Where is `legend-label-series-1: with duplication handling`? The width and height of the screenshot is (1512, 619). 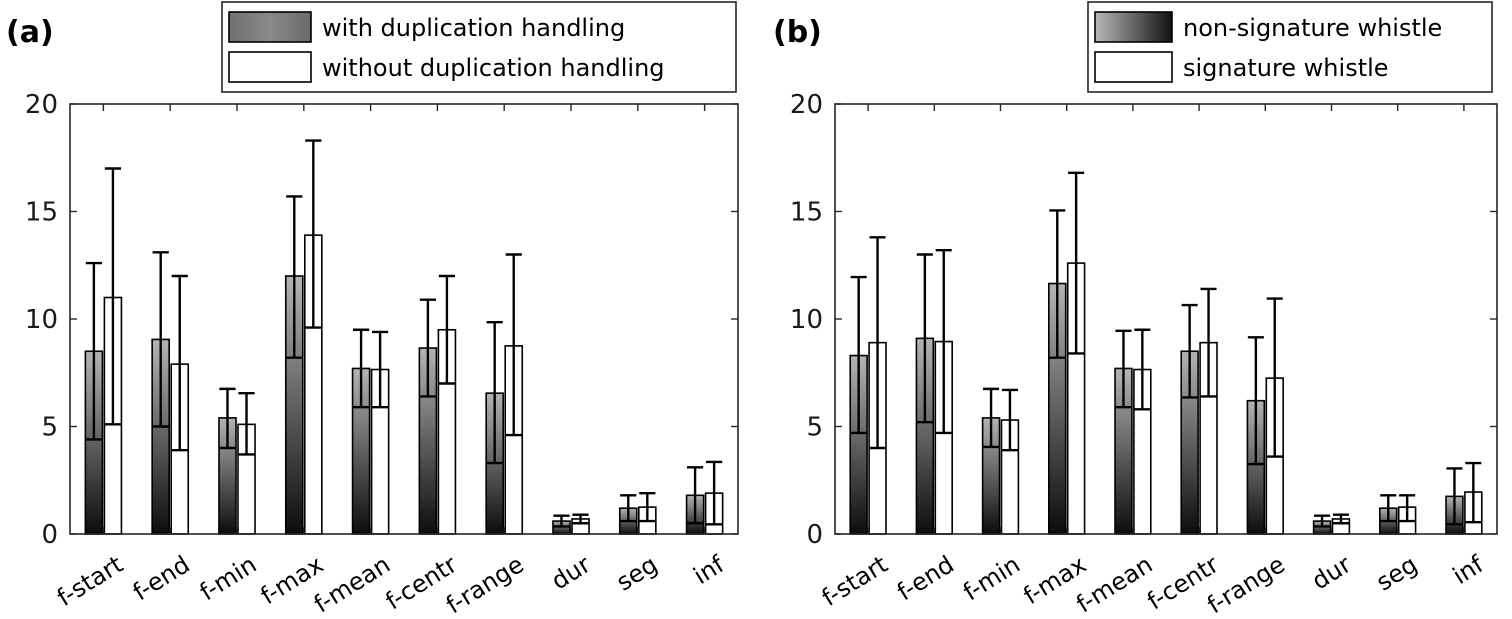
legend-label-series-1: with duplication handling is located at coordinates (473, 28).